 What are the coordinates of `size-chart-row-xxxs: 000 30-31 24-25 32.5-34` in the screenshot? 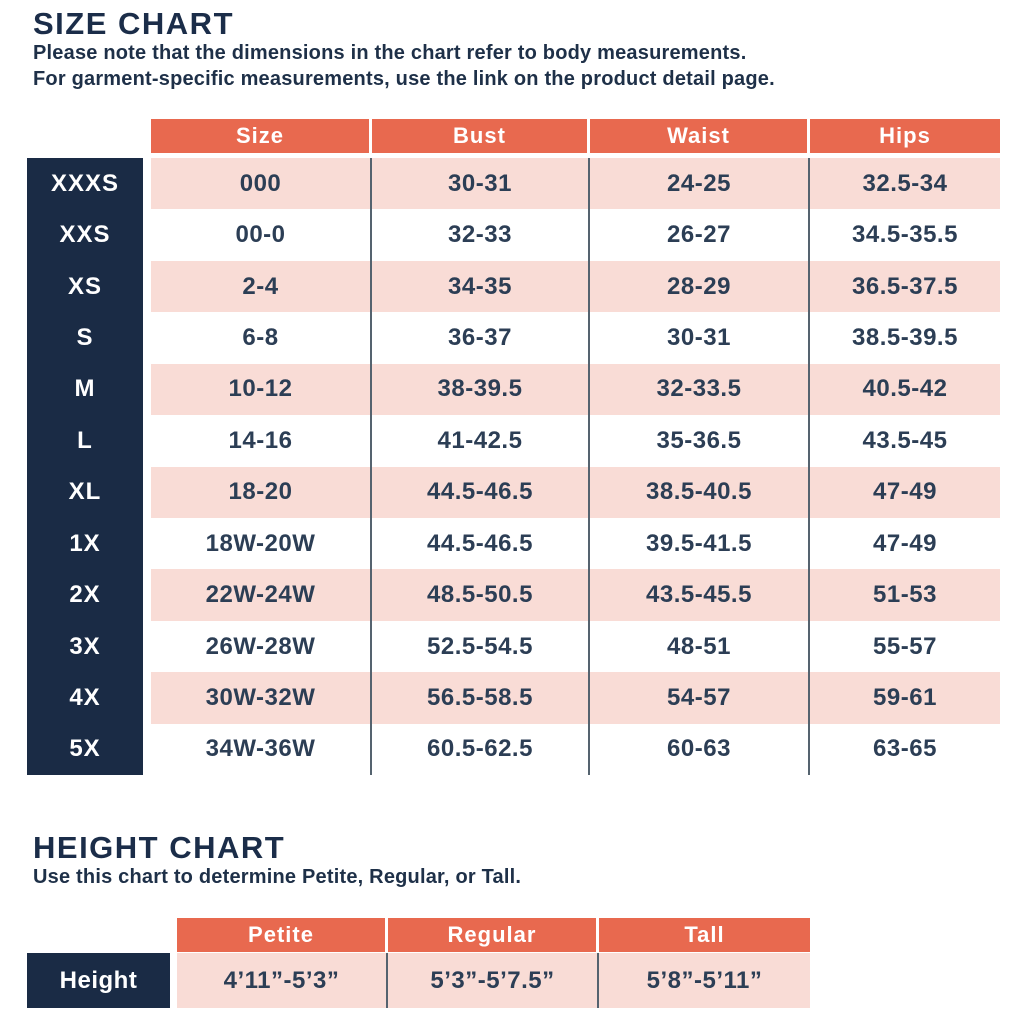 It's located at (575, 184).